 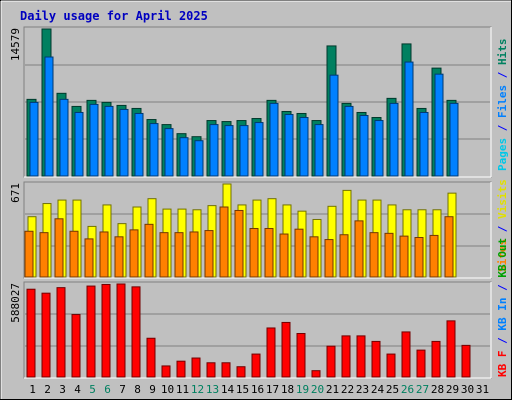 I want to click on x-tick-label: 18, so click(x=287, y=389).